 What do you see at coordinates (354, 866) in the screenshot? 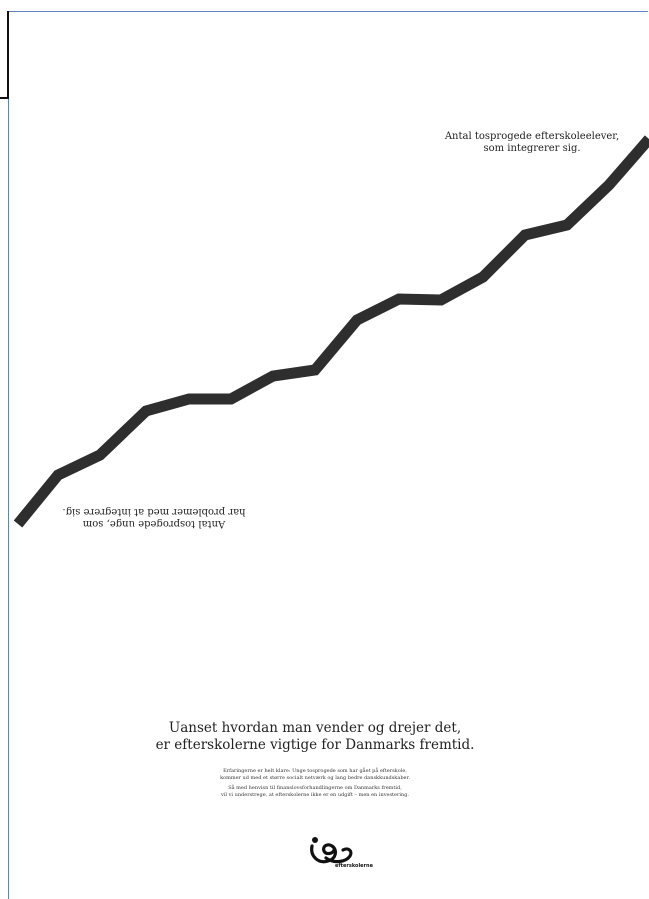
I see `logo-text: efterskolerne` at bounding box center [354, 866].